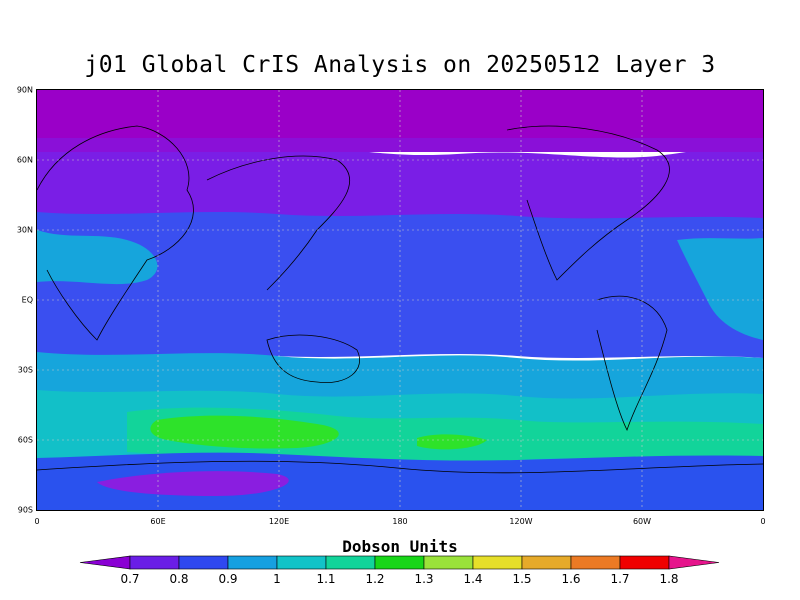 The width and height of the screenshot is (800, 600). Describe the element at coordinates (25, 440) in the screenshot. I see `lat-label: 60S` at that location.